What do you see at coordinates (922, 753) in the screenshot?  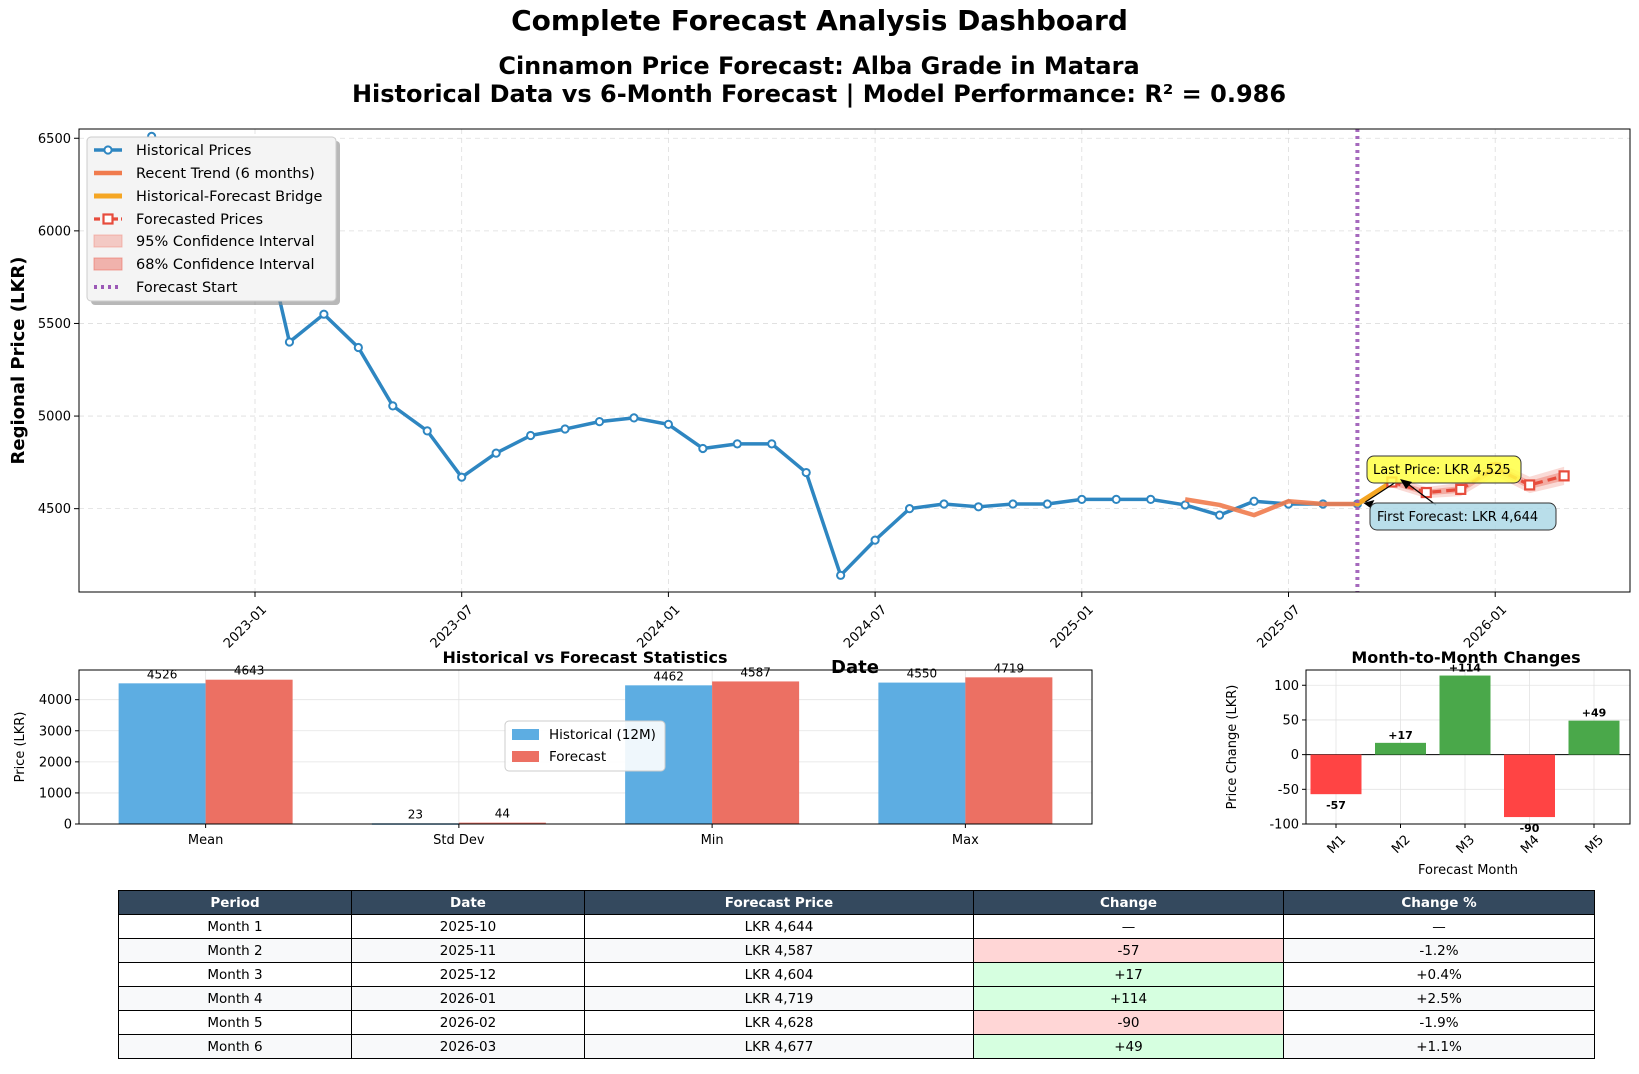 I see `stats-bar-historical` at bounding box center [922, 753].